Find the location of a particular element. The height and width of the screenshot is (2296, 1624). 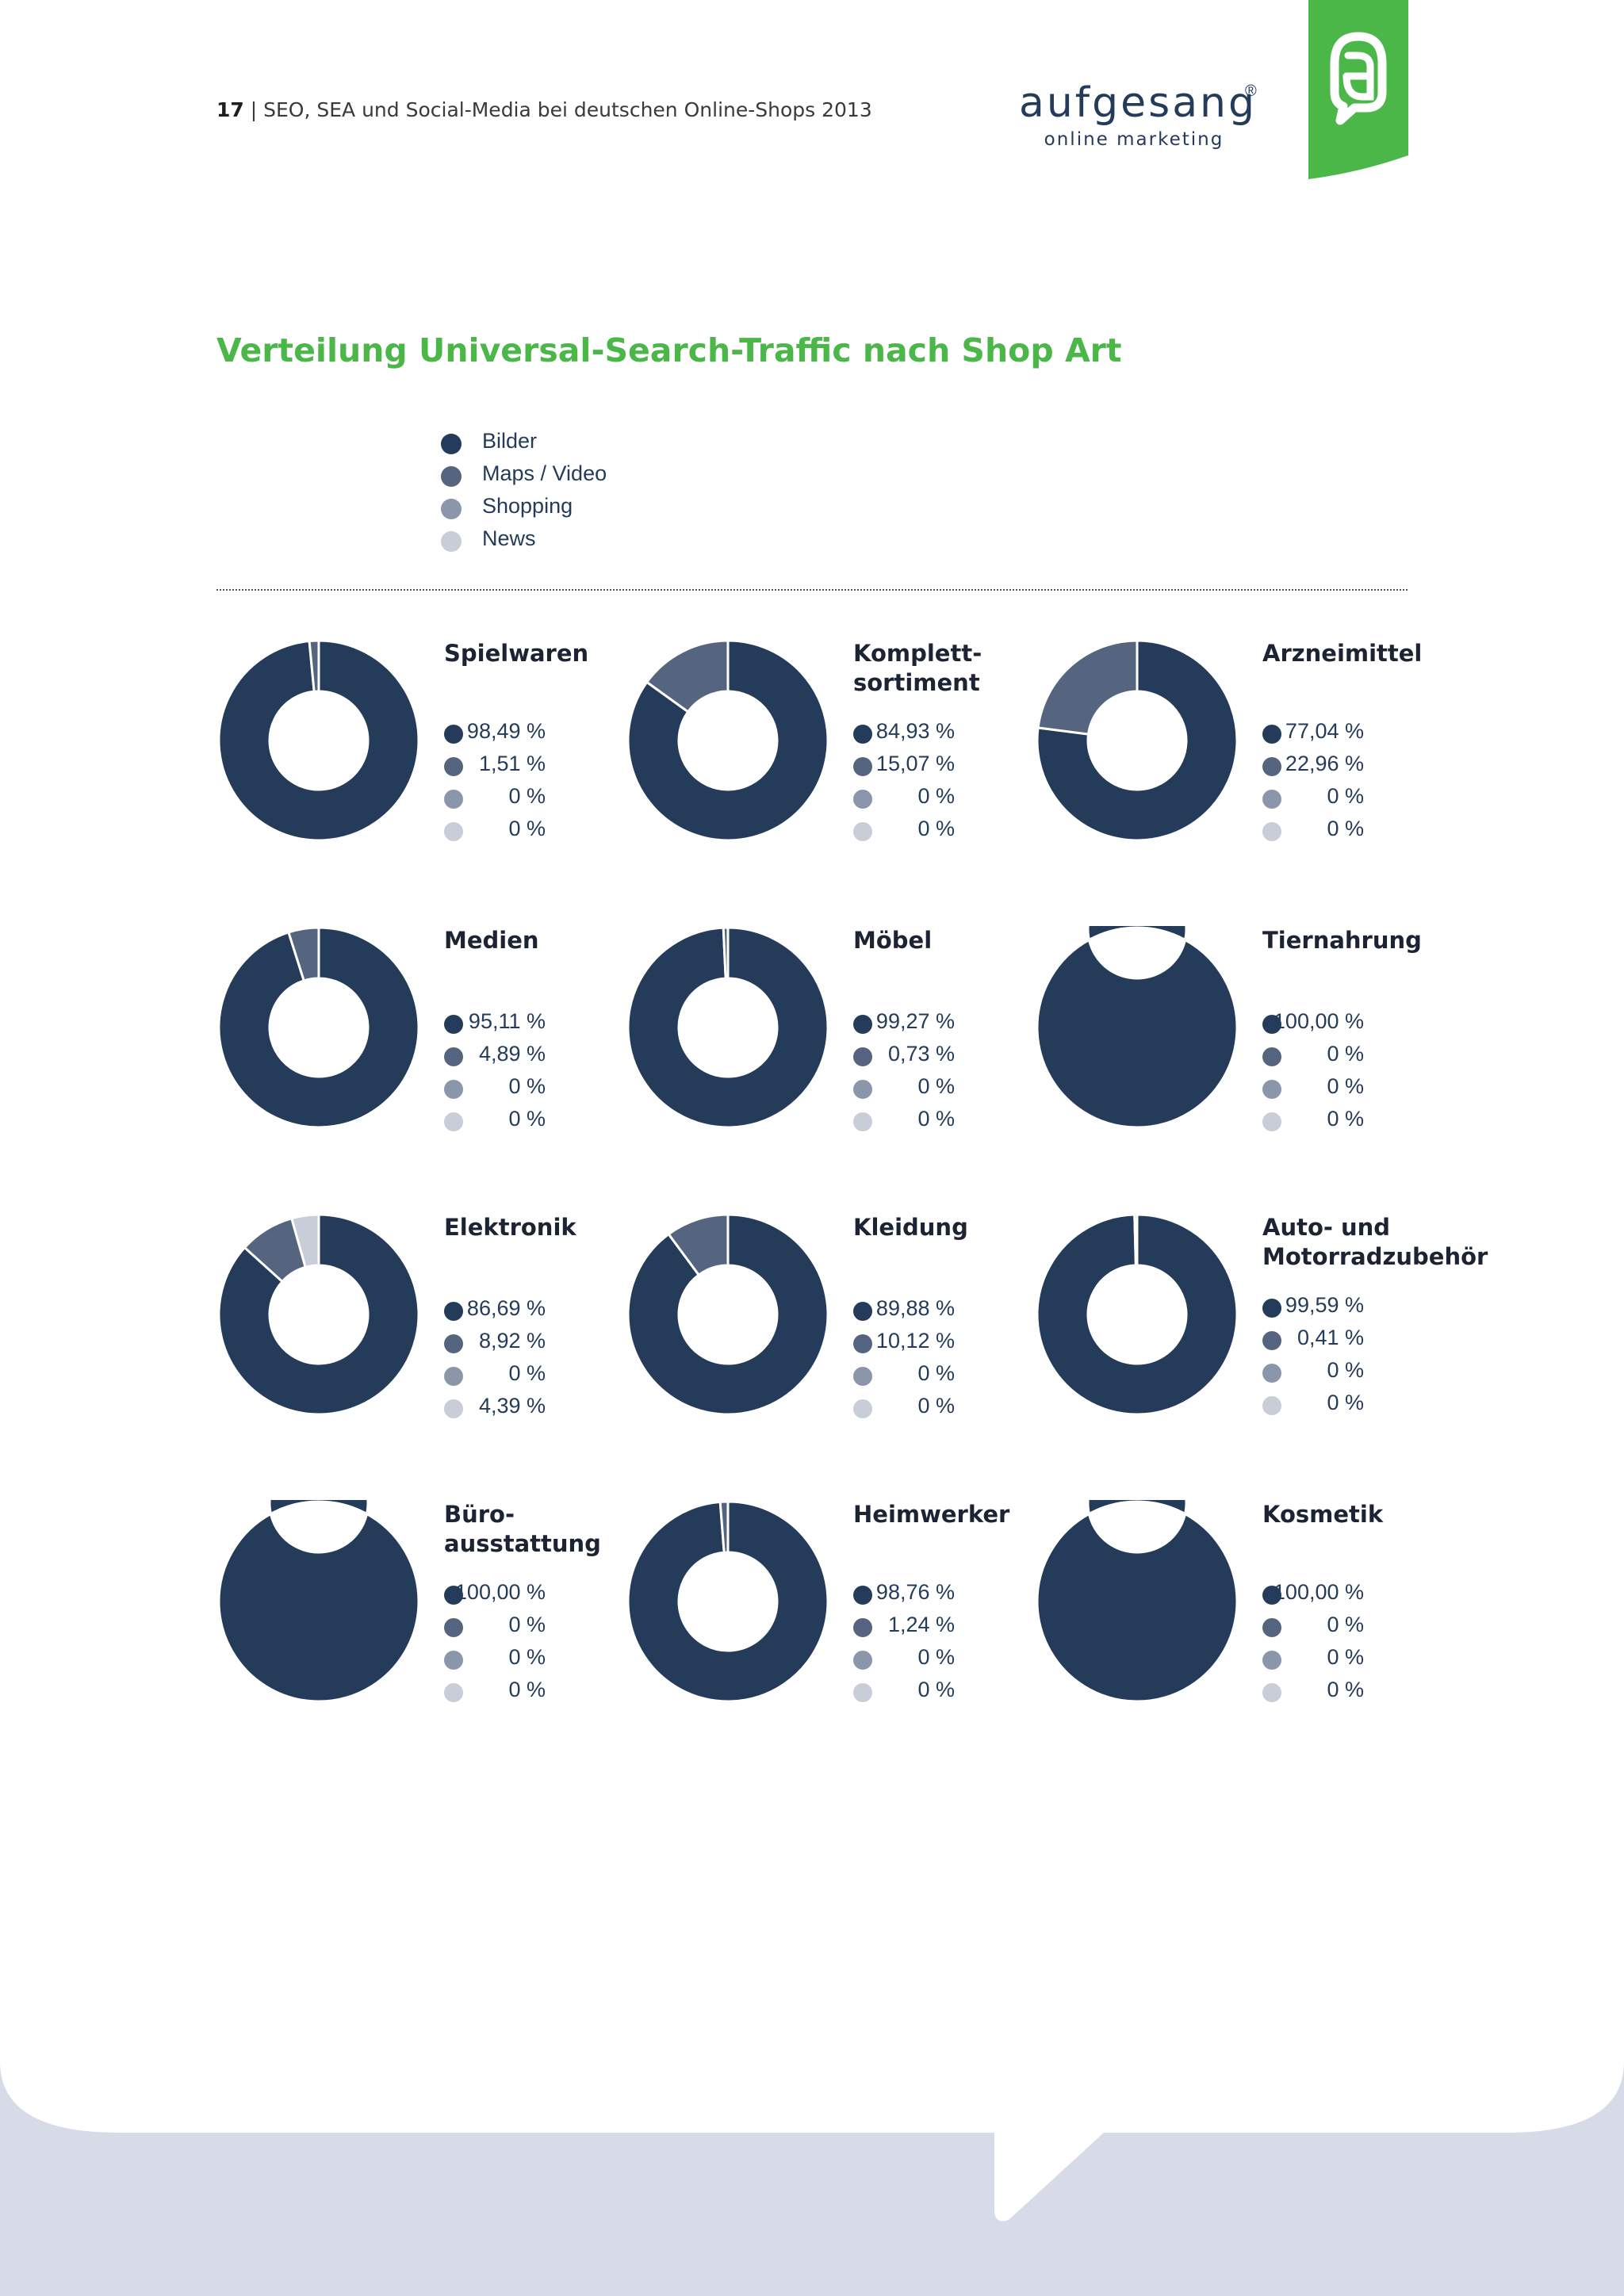

donut-panel: Elektronik 86,69 % 8,92 % 0 % 4,39 % is located at coordinates (415, 1332).